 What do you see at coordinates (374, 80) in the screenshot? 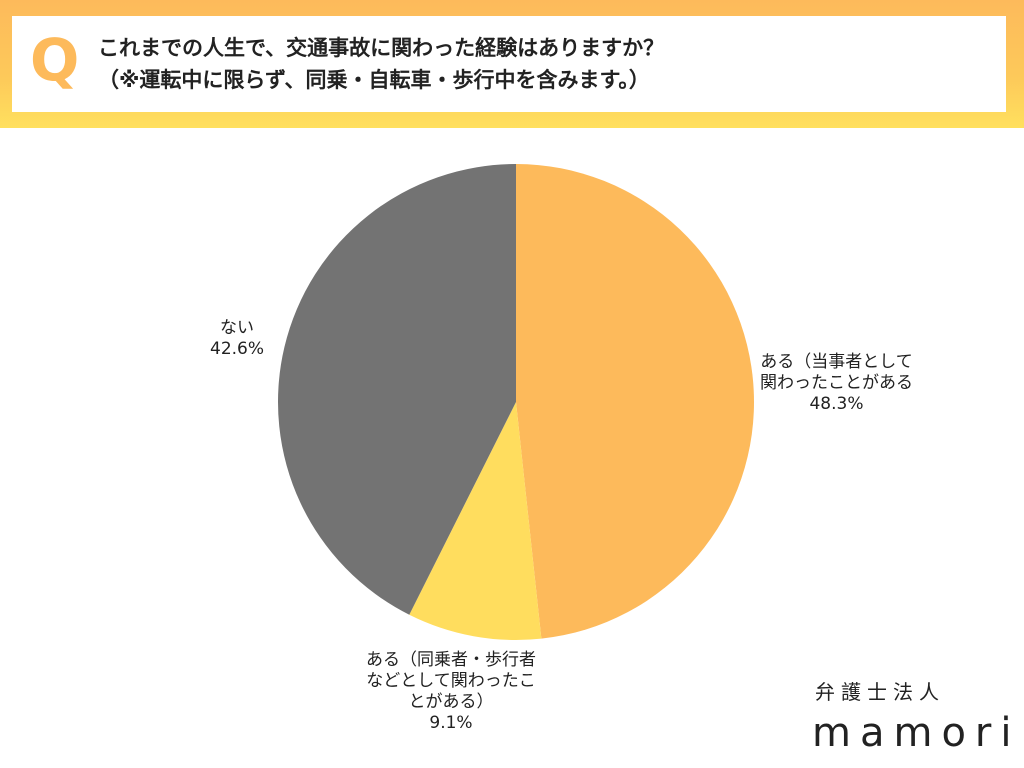
I see `question-line-2: （※運転中に限らず、同乗・自転車・歩行中を含みます。）` at bounding box center [374, 80].